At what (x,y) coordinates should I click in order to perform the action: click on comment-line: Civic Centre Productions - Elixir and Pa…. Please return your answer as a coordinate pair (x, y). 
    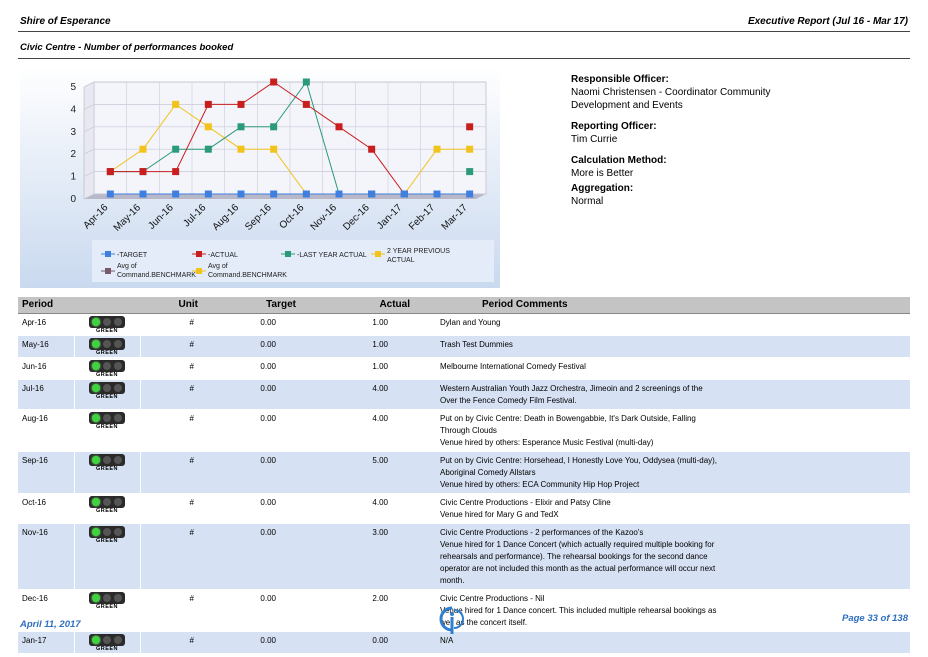
    Looking at the image, I should click on (525, 502).